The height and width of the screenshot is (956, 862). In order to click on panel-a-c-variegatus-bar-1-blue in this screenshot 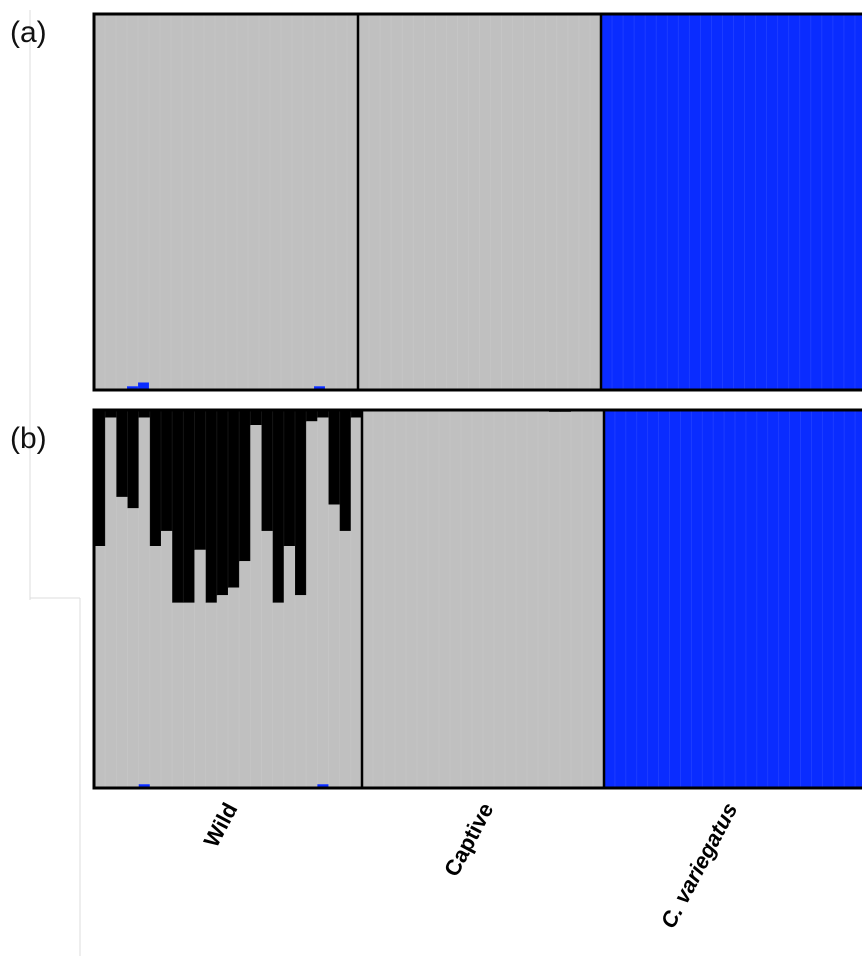, I will do `click(607, 202)`.